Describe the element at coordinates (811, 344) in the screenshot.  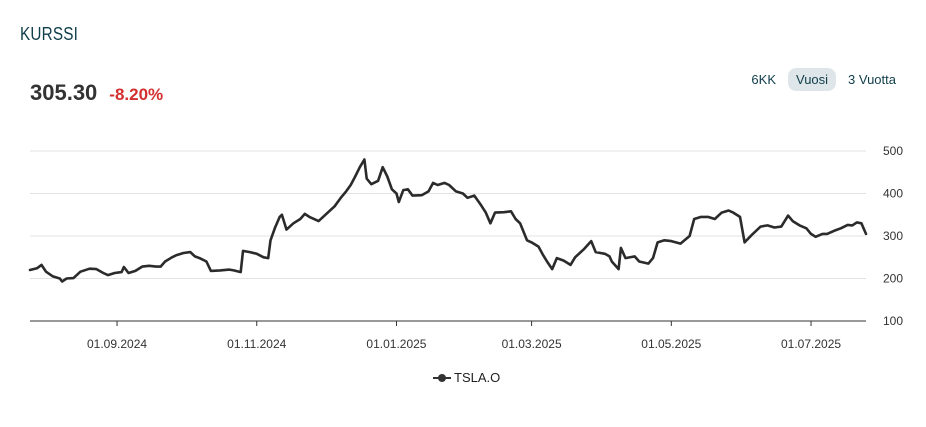
I see `x-tick-label: 01.07.2025` at that location.